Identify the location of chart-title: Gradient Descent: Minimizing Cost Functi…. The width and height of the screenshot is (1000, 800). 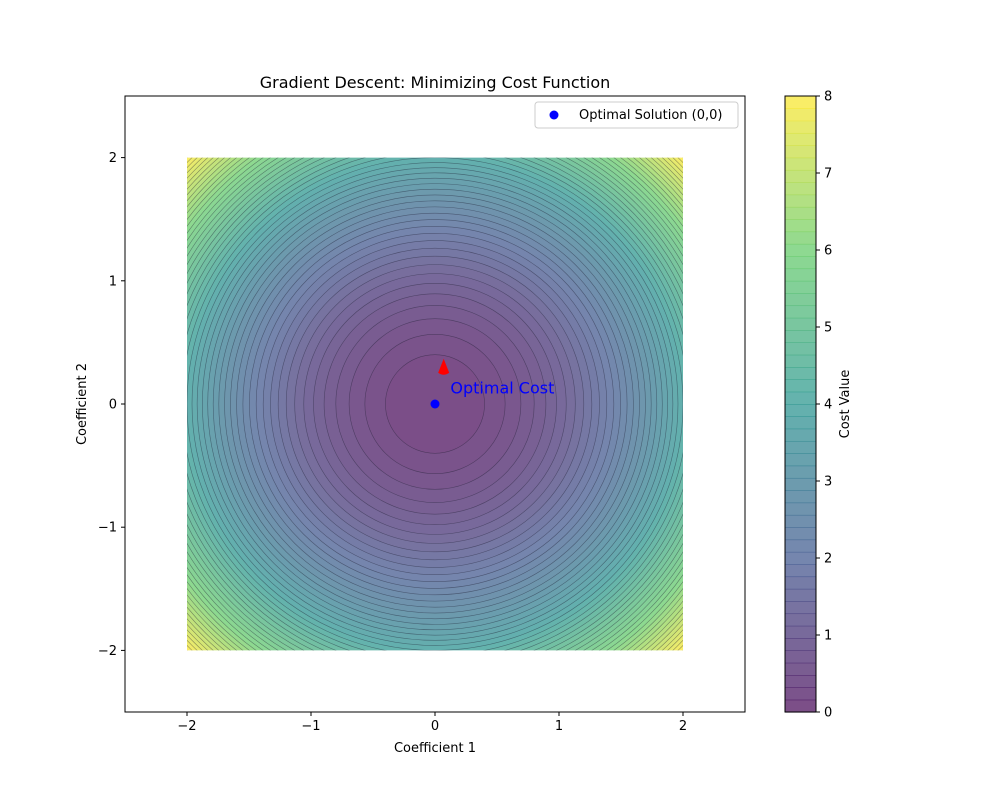
(435, 82).